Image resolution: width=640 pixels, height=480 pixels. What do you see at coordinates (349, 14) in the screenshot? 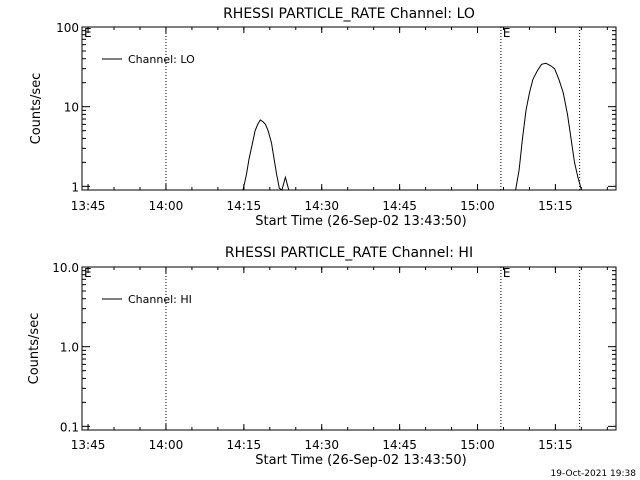
I see `chart-title: RHESSI PARTICLE_RATE Channel: LO` at bounding box center [349, 14].